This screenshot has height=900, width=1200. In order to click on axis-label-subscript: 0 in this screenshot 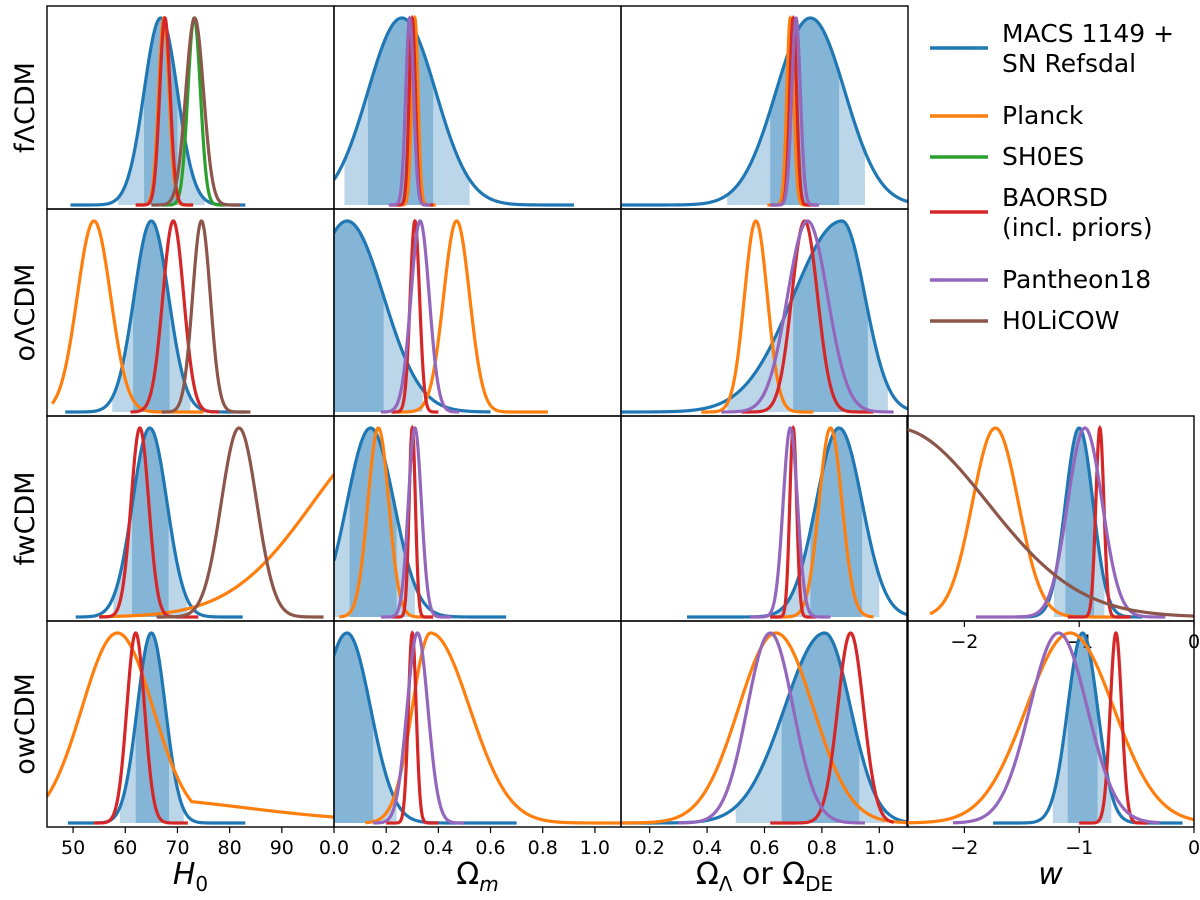, I will do `click(201, 884)`.